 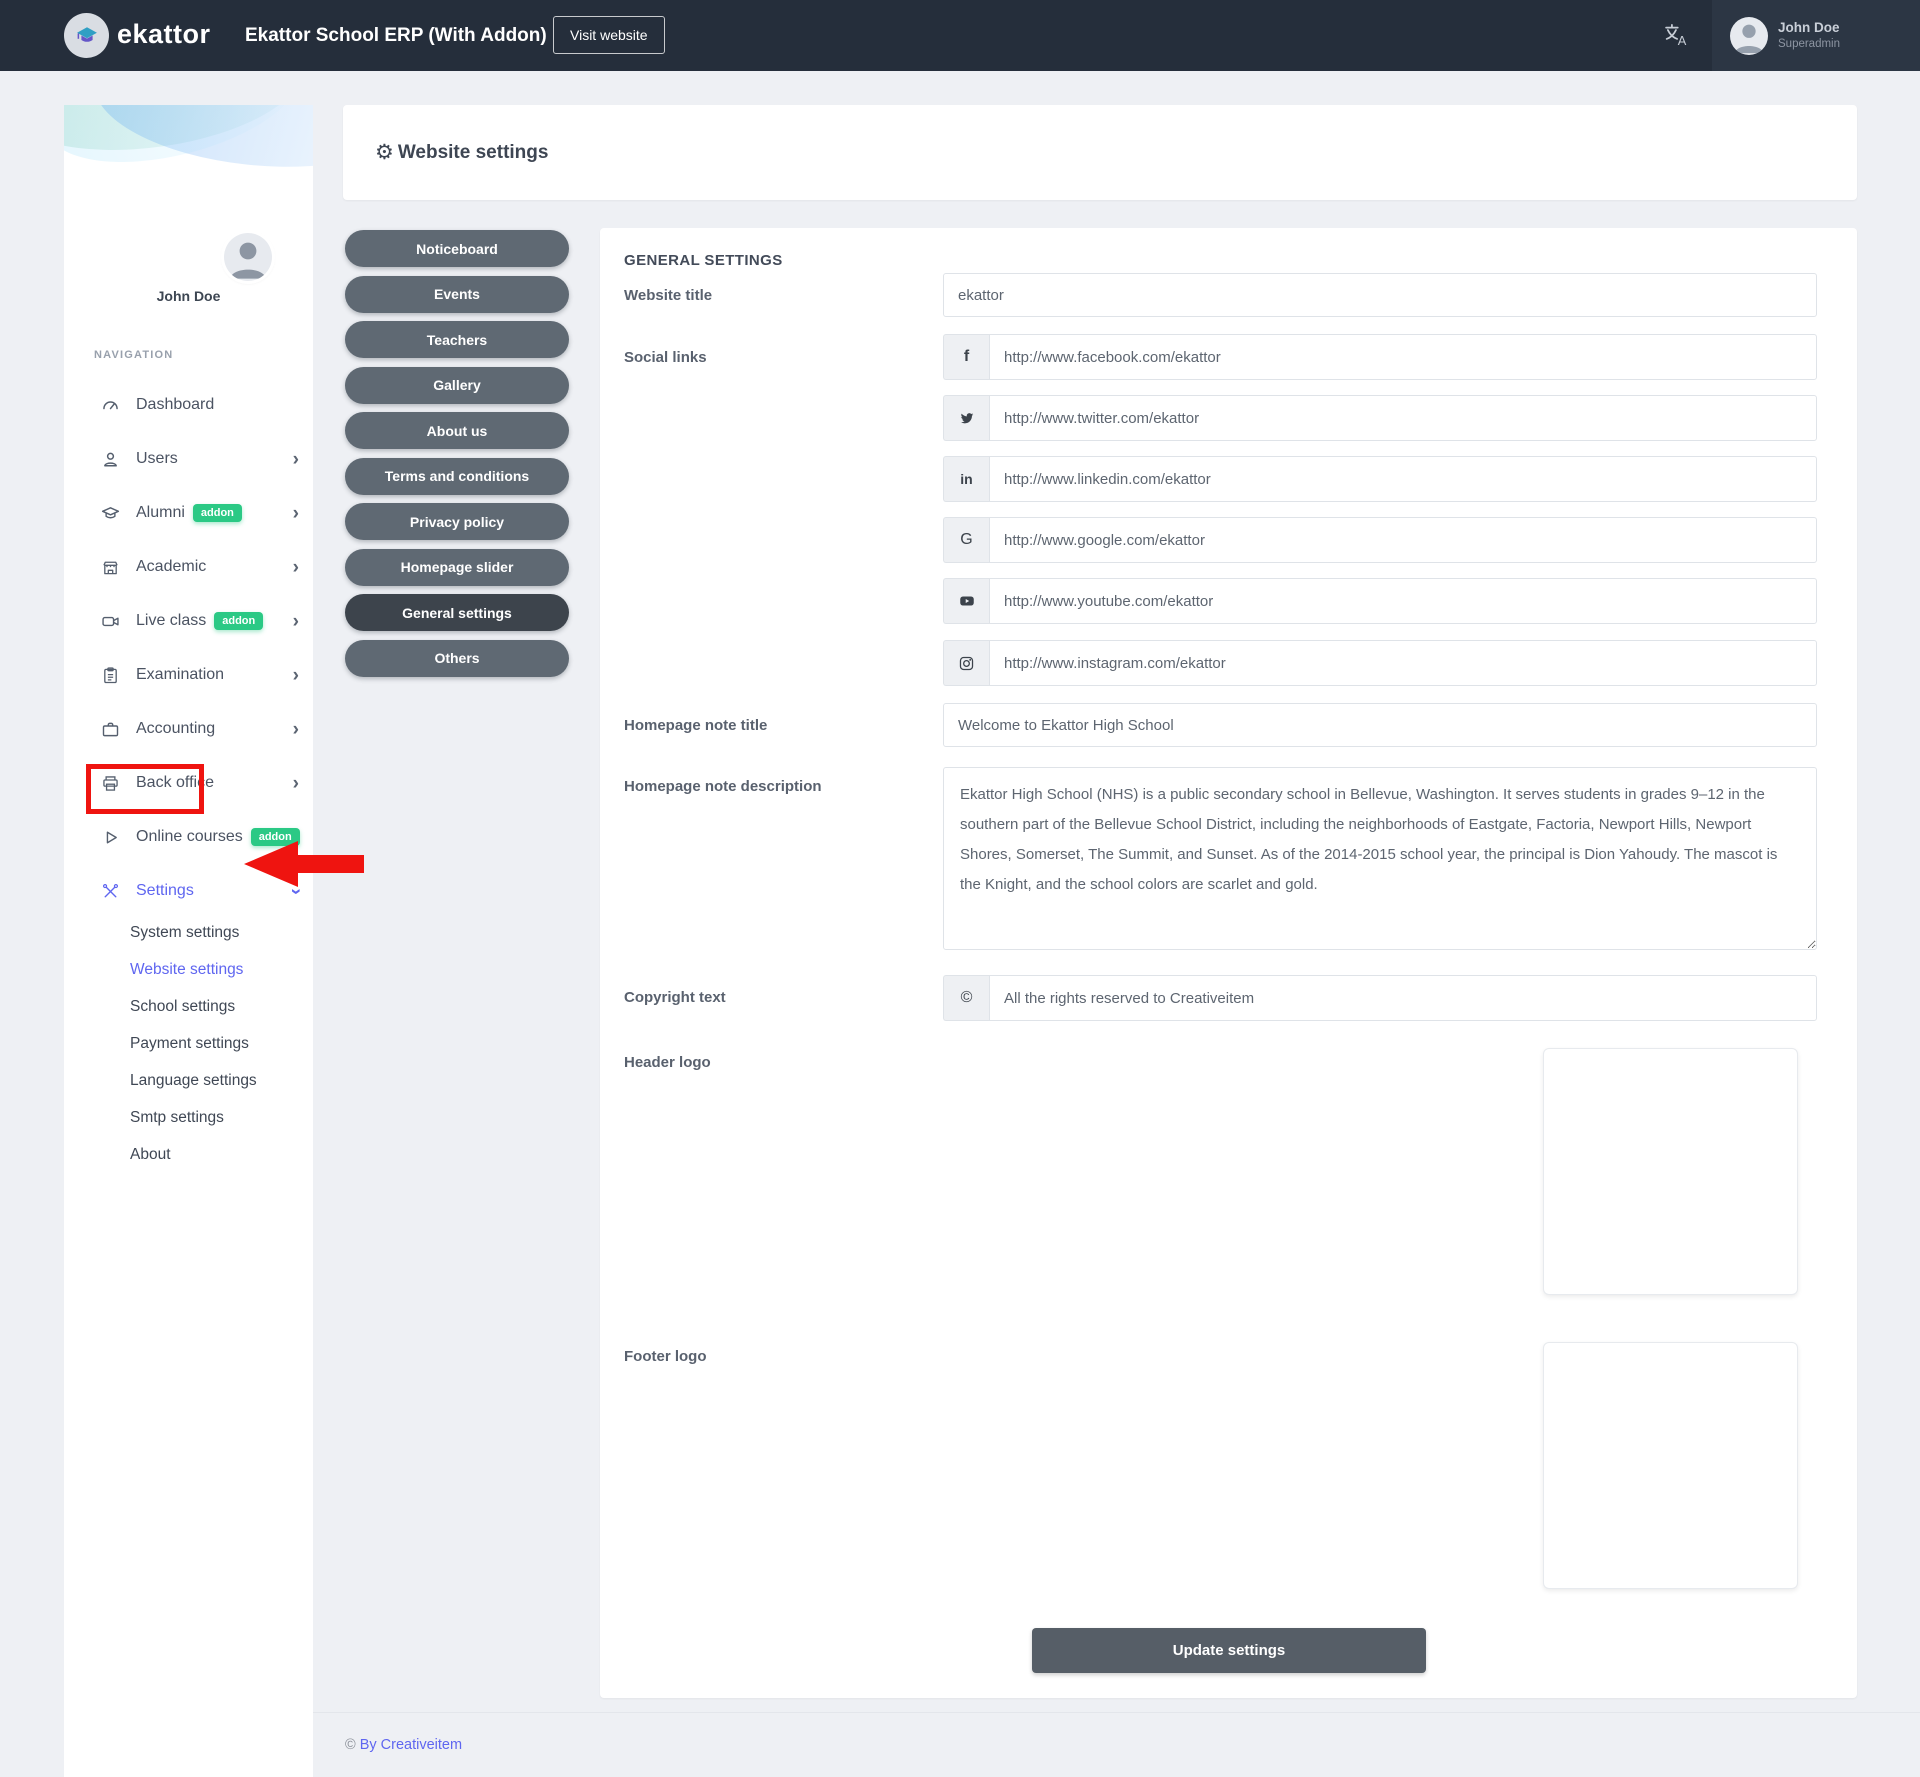 What do you see at coordinates (457, 339) in the screenshot?
I see `tab-teachers: Teachers` at bounding box center [457, 339].